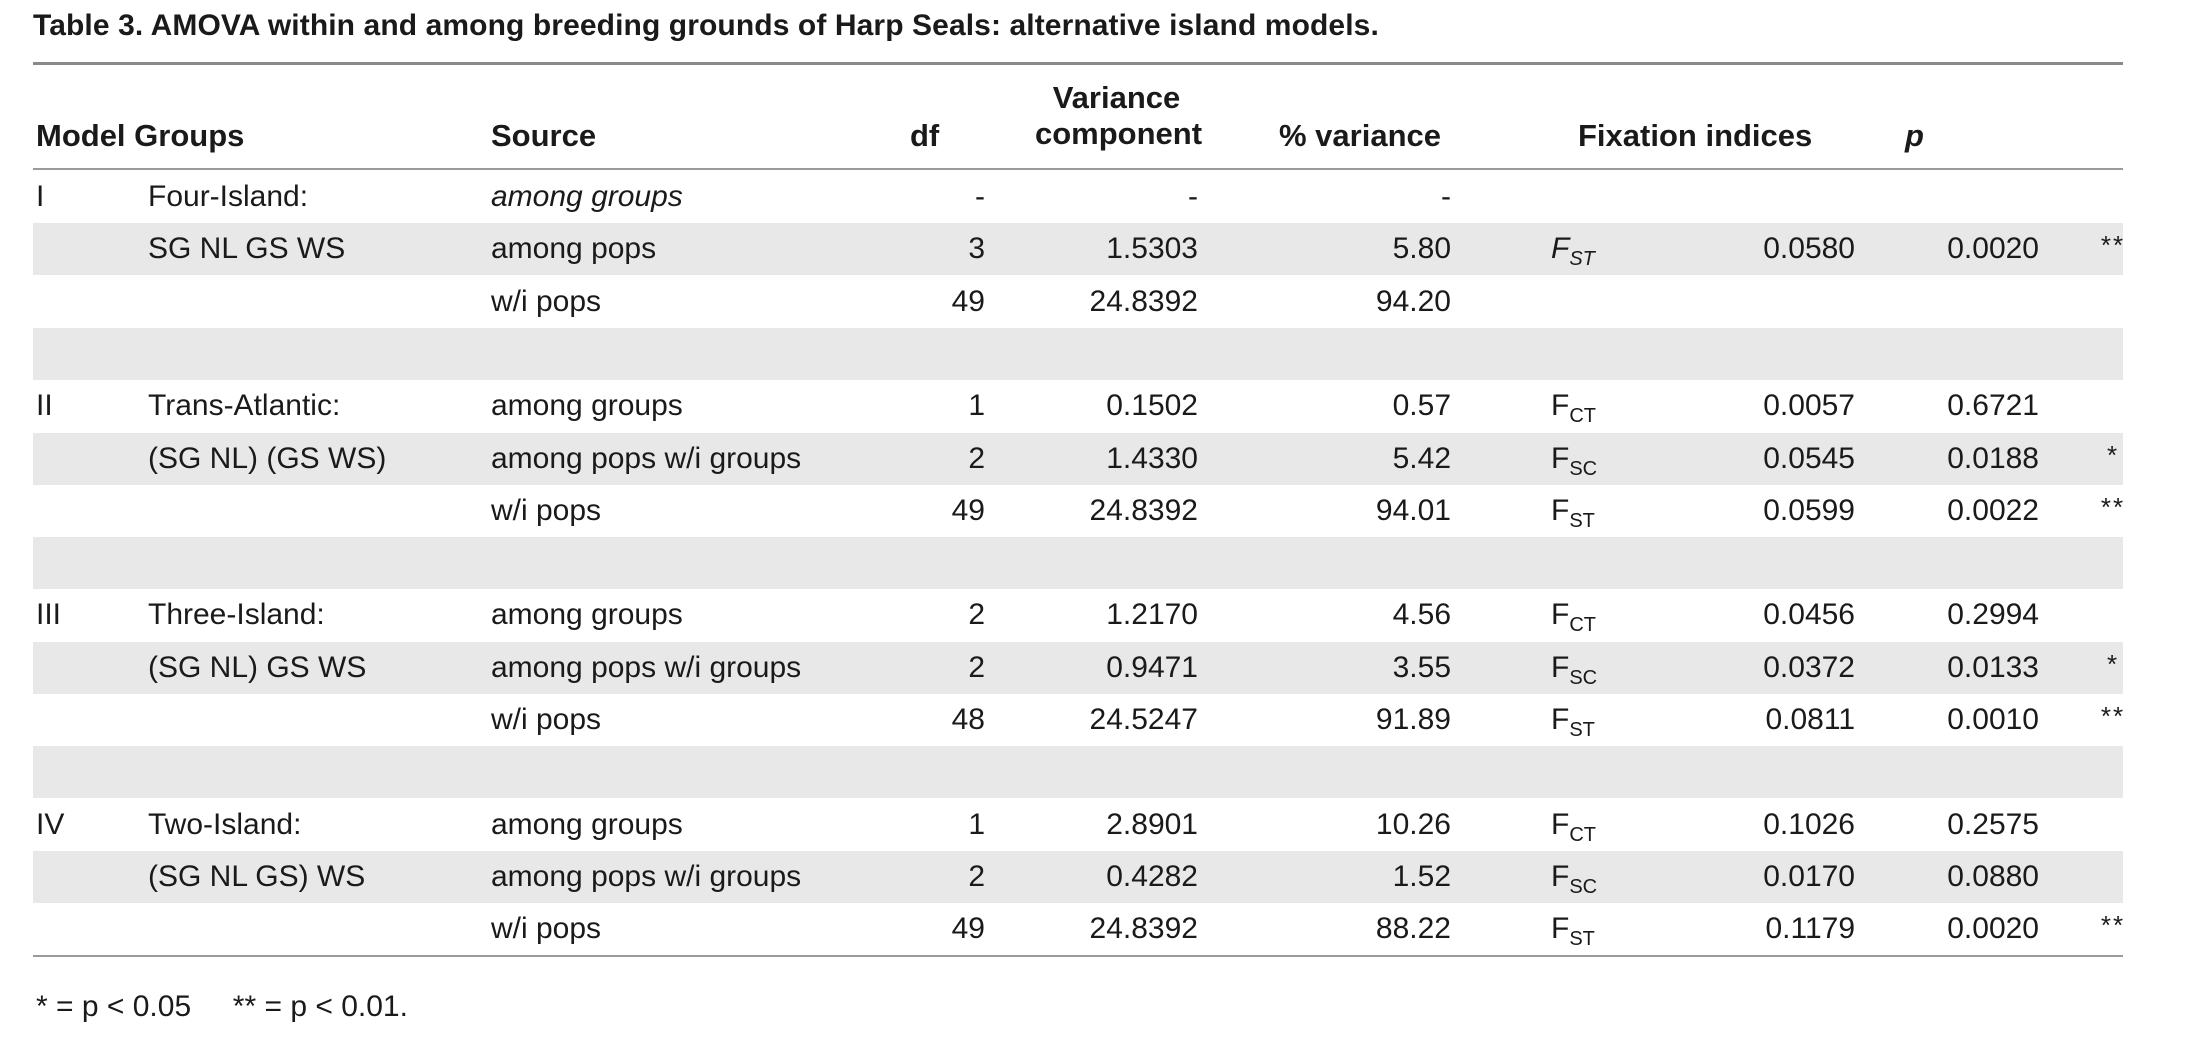 Image resolution: width=2199 pixels, height=1047 pixels. What do you see at coordinates (1078, 63) in the screenshot?
I see `top-rule` at bounding box center [1078, 63].